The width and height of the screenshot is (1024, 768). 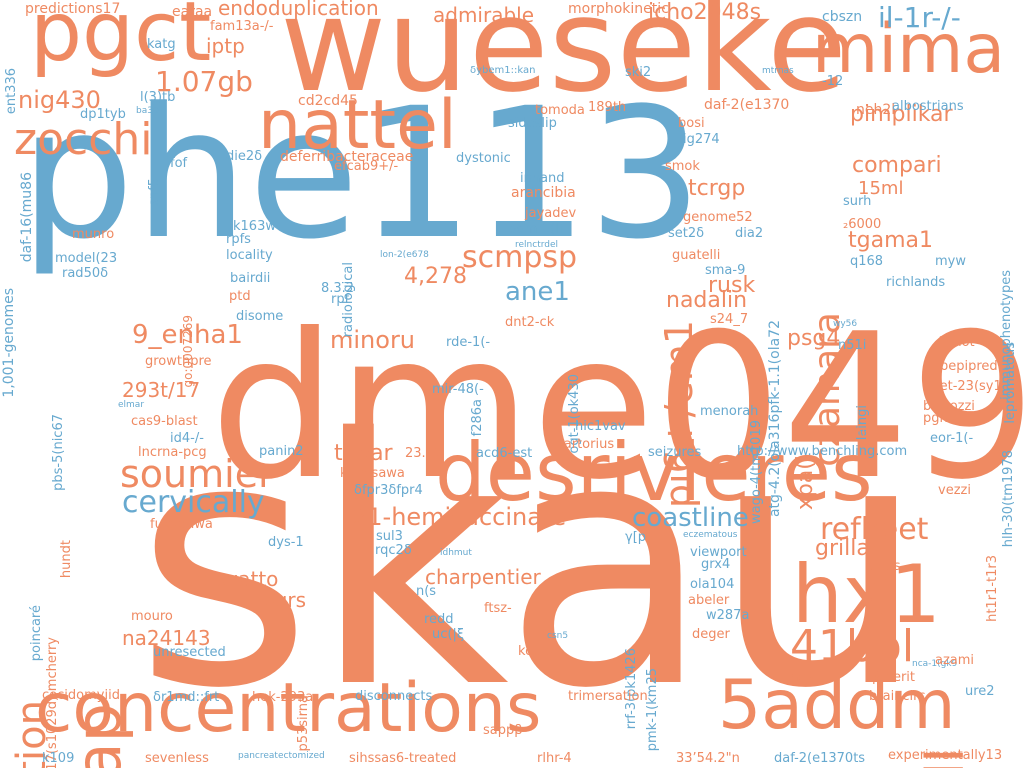 What do you see at coordinates (775, 419) in the screenshot?
I see `cloud-word-atg-4-2-ola316pfk-1-1-ola72: atg-4.2(ola316pfk-1.1(ola72` at bounding box center [775, 419].